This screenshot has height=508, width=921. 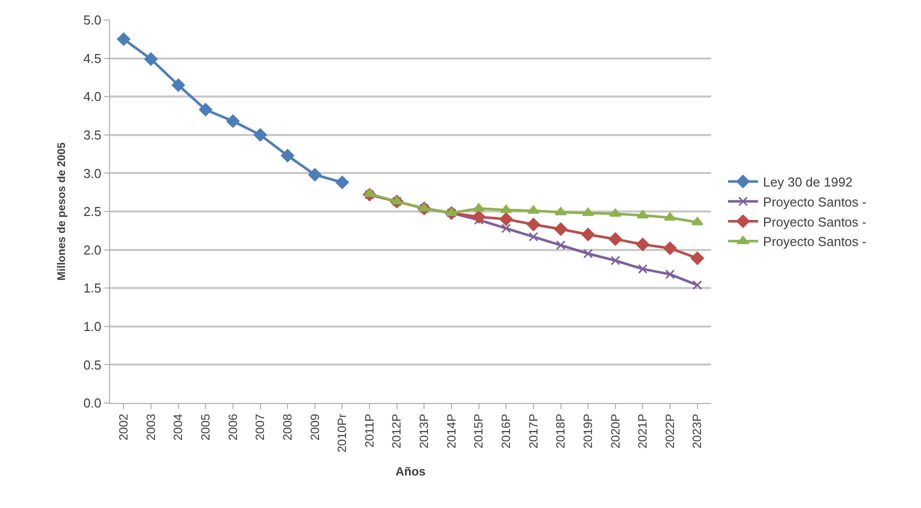 I want to click on x-tick-label: 2007, so click(x=260, y=427).